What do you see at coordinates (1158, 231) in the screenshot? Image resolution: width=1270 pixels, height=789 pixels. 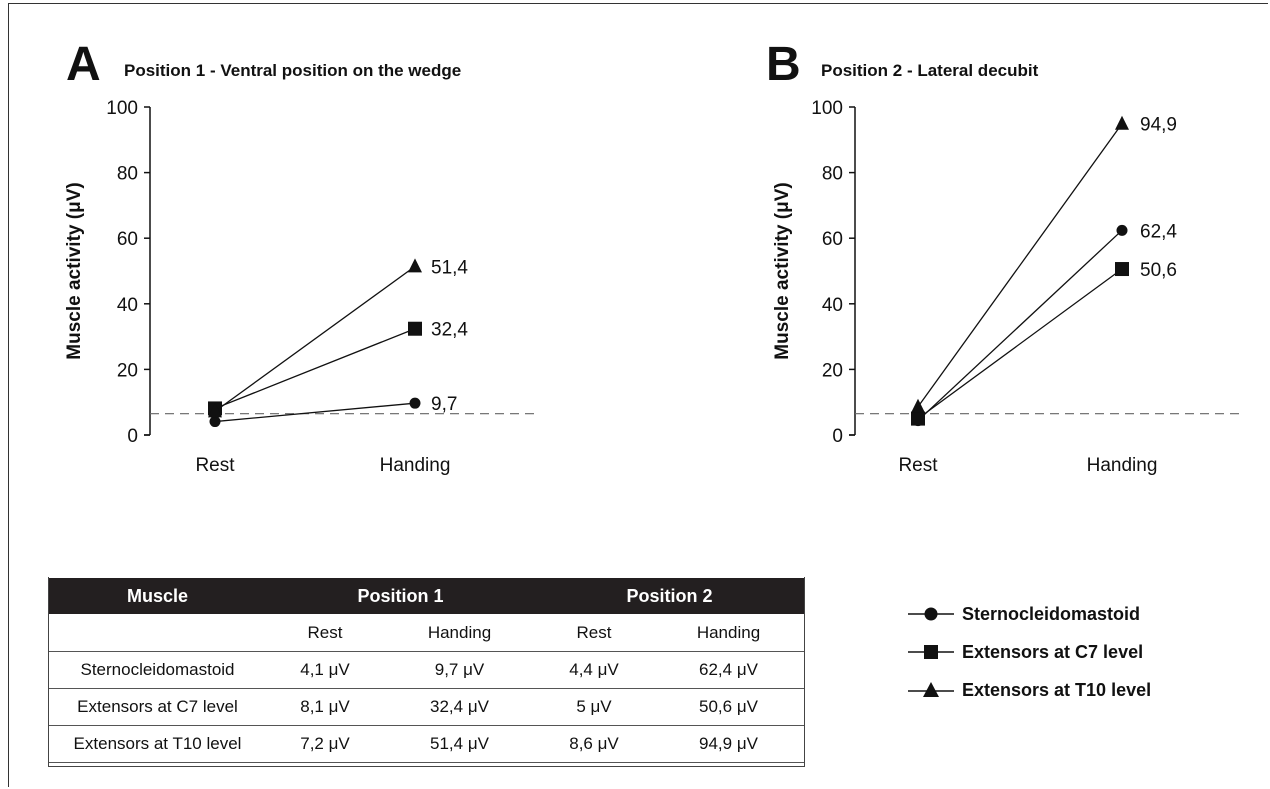 I see `data-label: 62,4` at bounding box center [1158, 231].